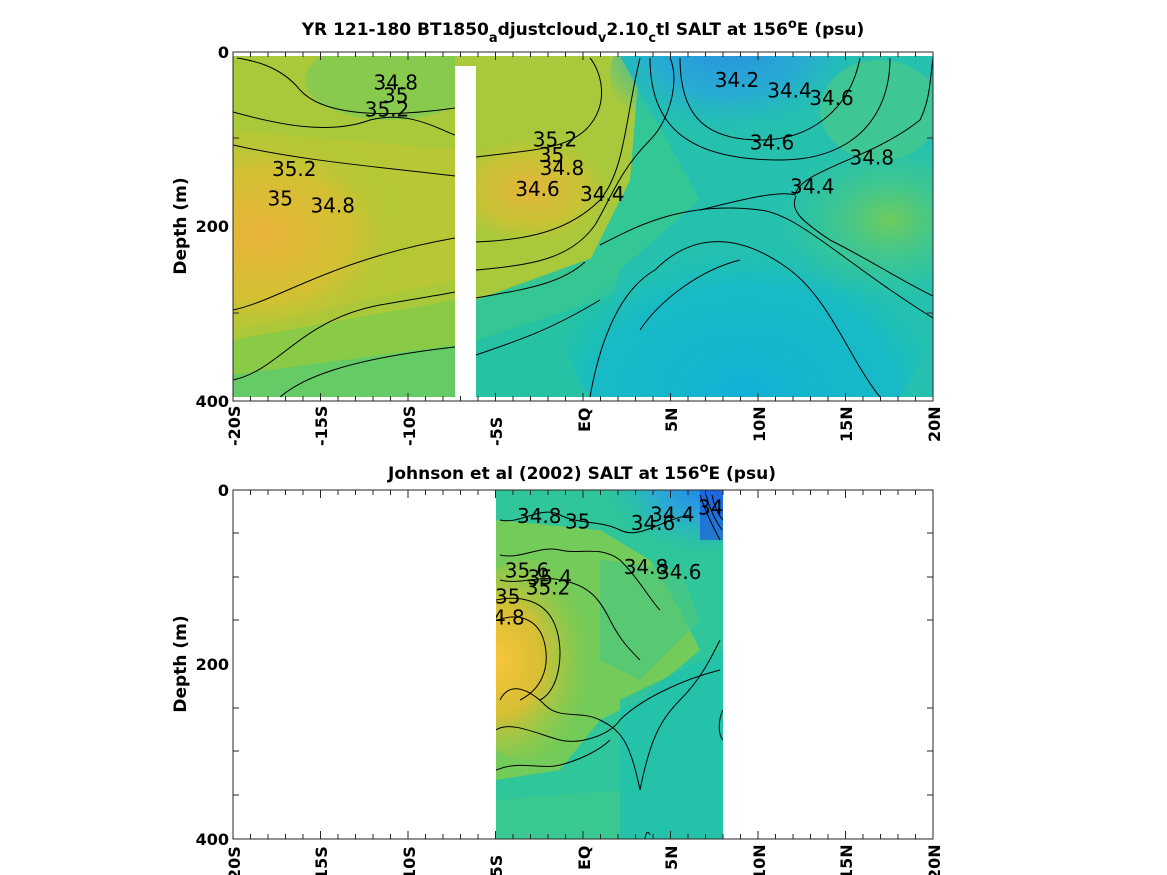 The height and width of the screenshot is (875, 1167). What do you see at coordinates (181, 225) in the screenshot?
I see `top-y-axis-label: Depth (m)` at bounding box center [181, 225].